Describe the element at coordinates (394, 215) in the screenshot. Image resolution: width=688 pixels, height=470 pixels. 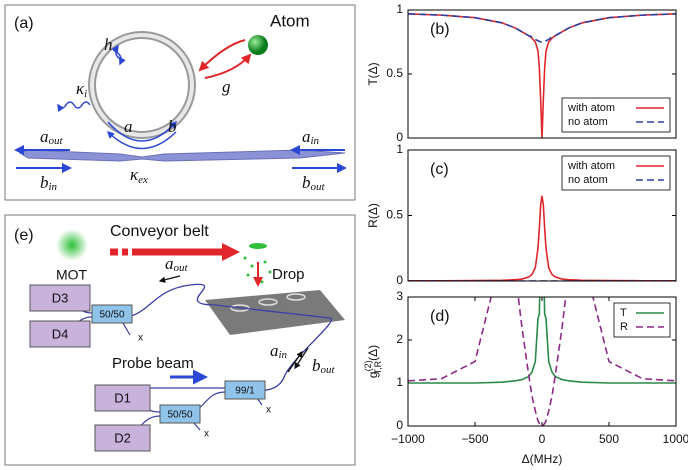
I see `y-tick-label: 0.5` at that location.